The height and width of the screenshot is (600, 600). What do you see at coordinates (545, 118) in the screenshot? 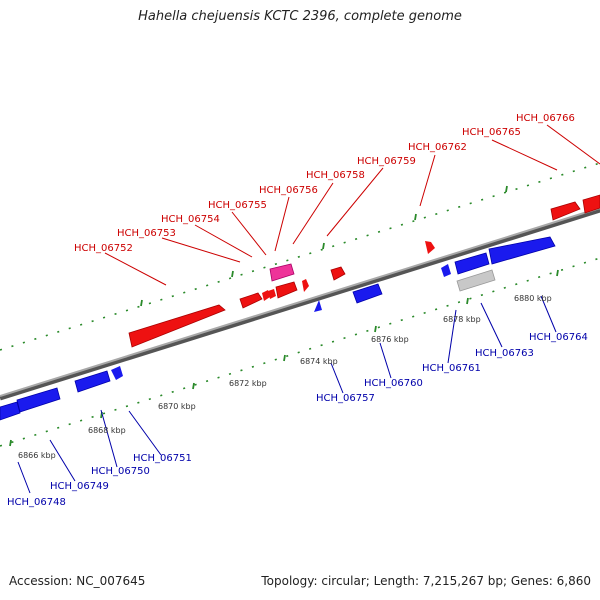
I see `gene-label: HCH_06766` at bounding box center [545, 118].